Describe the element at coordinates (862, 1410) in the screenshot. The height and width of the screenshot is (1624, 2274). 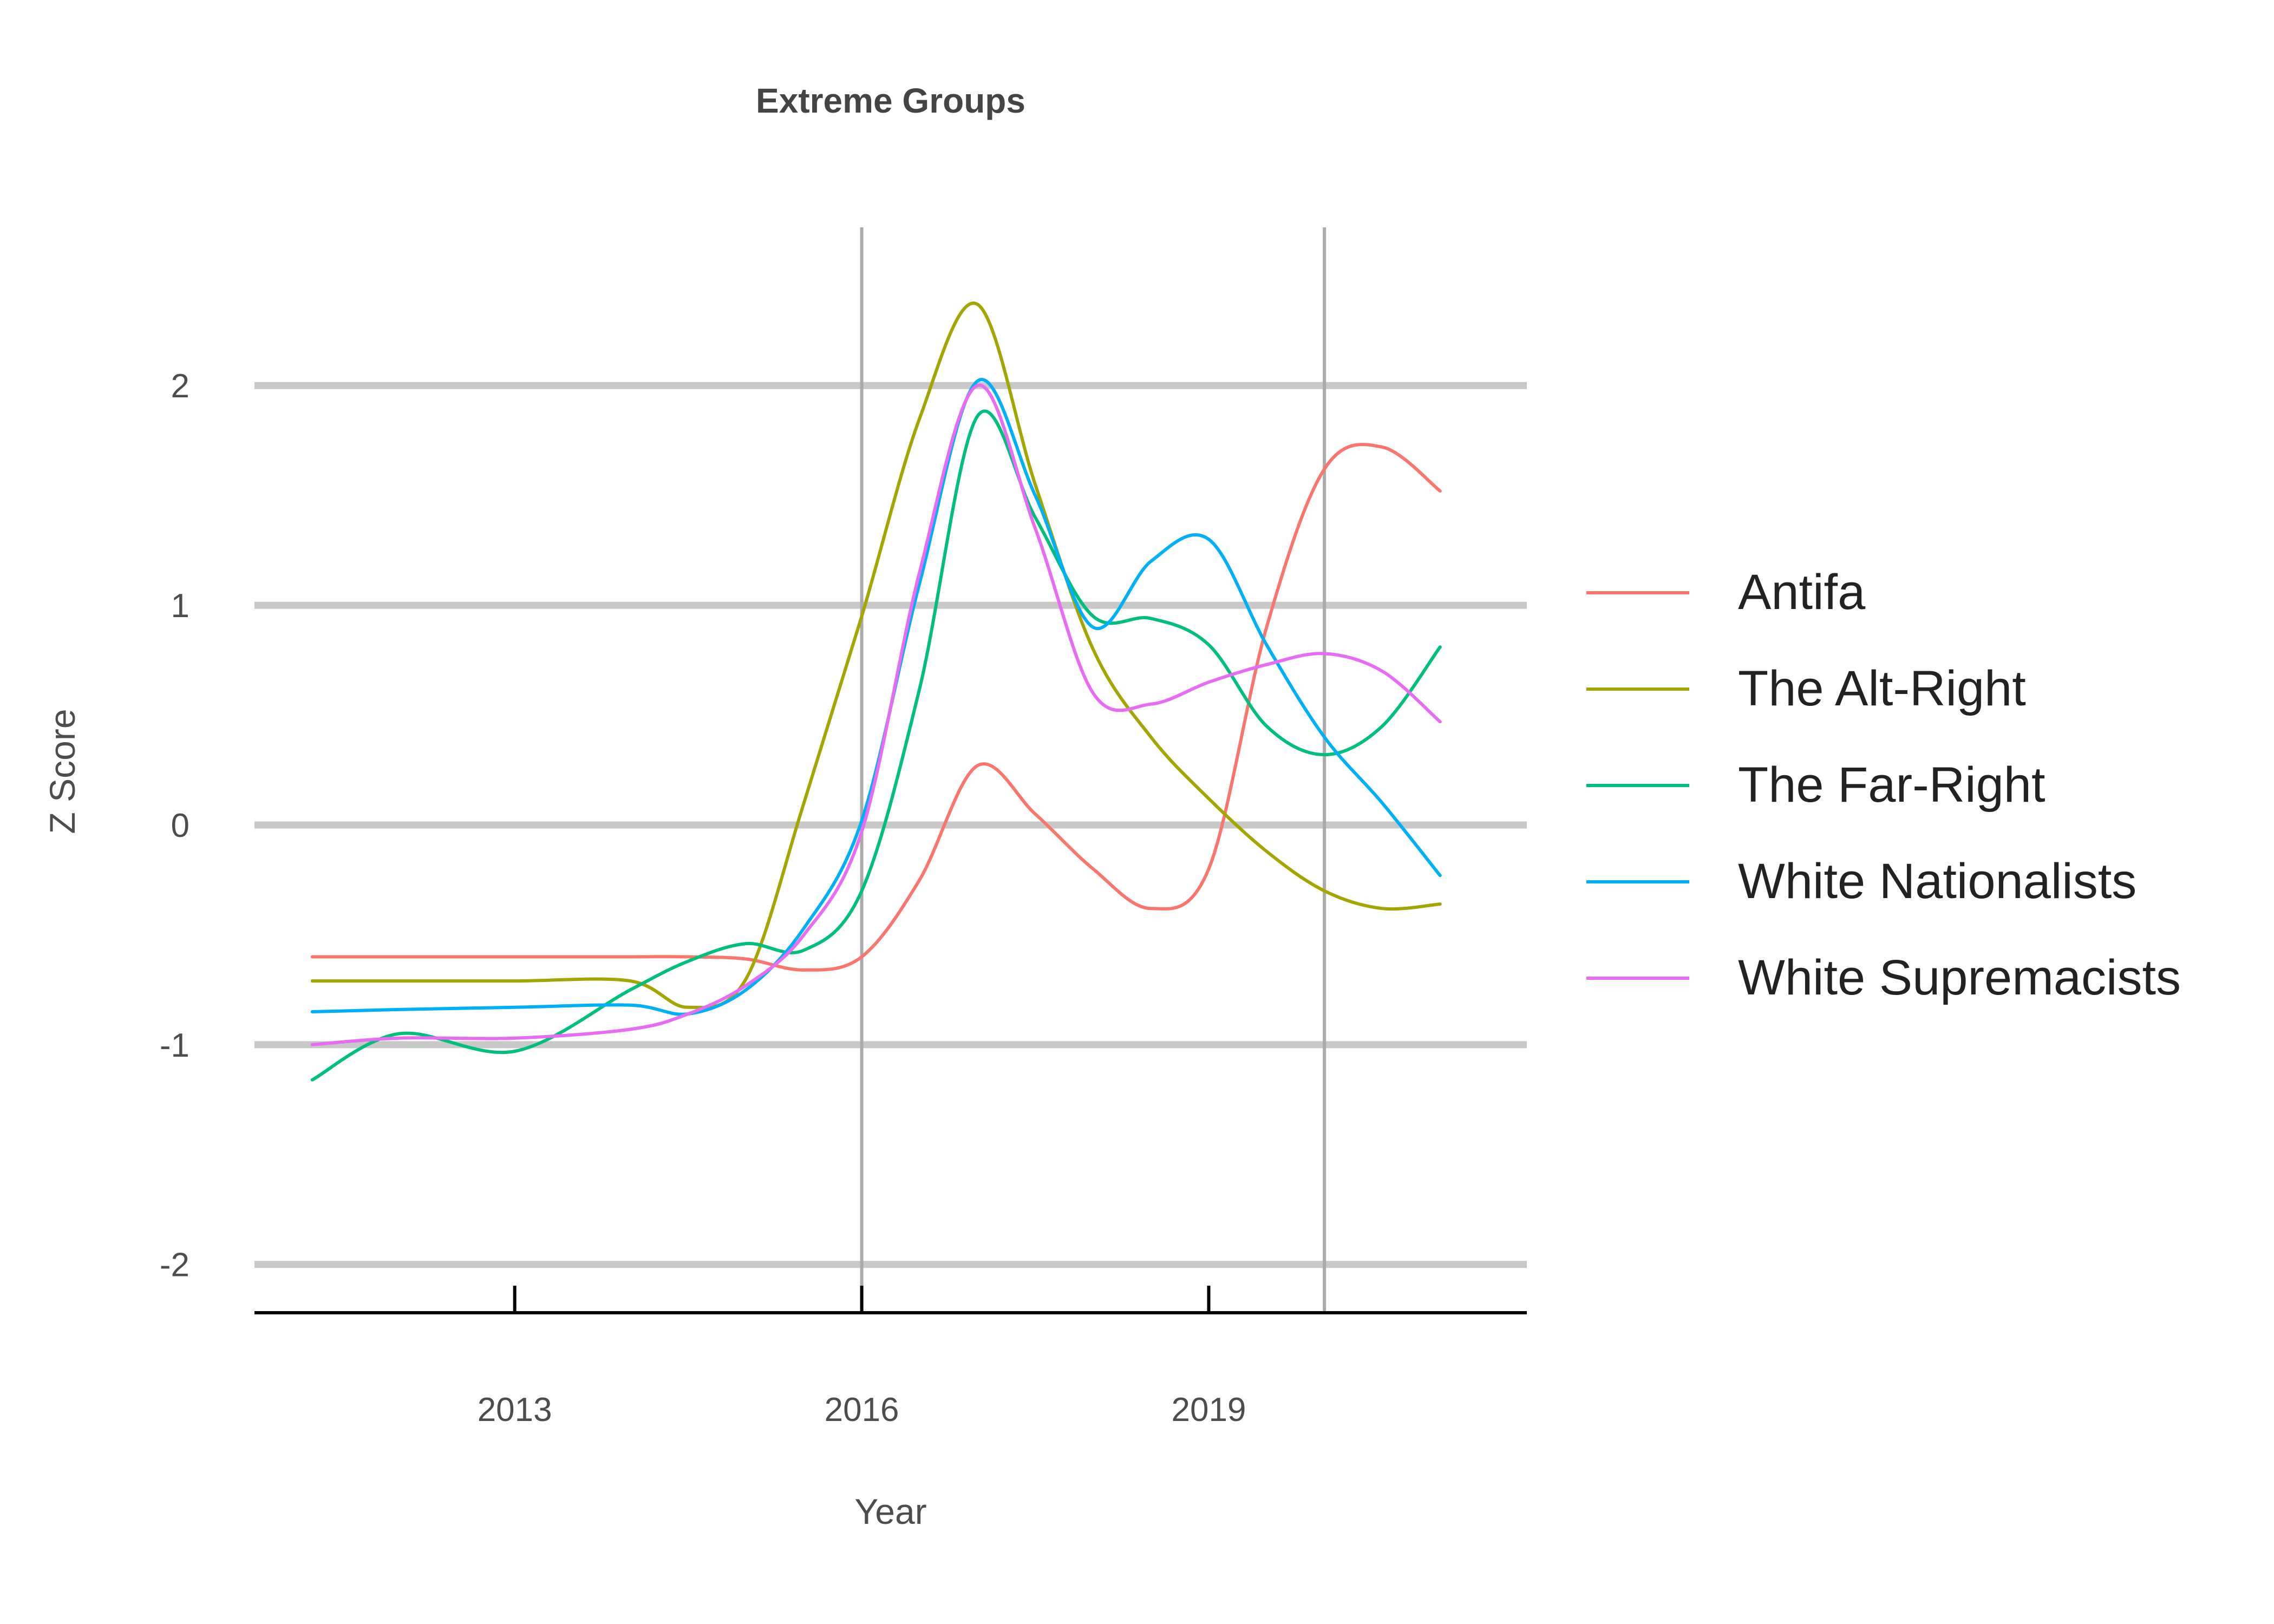
I see `x-tick-label: 2016` at that location.